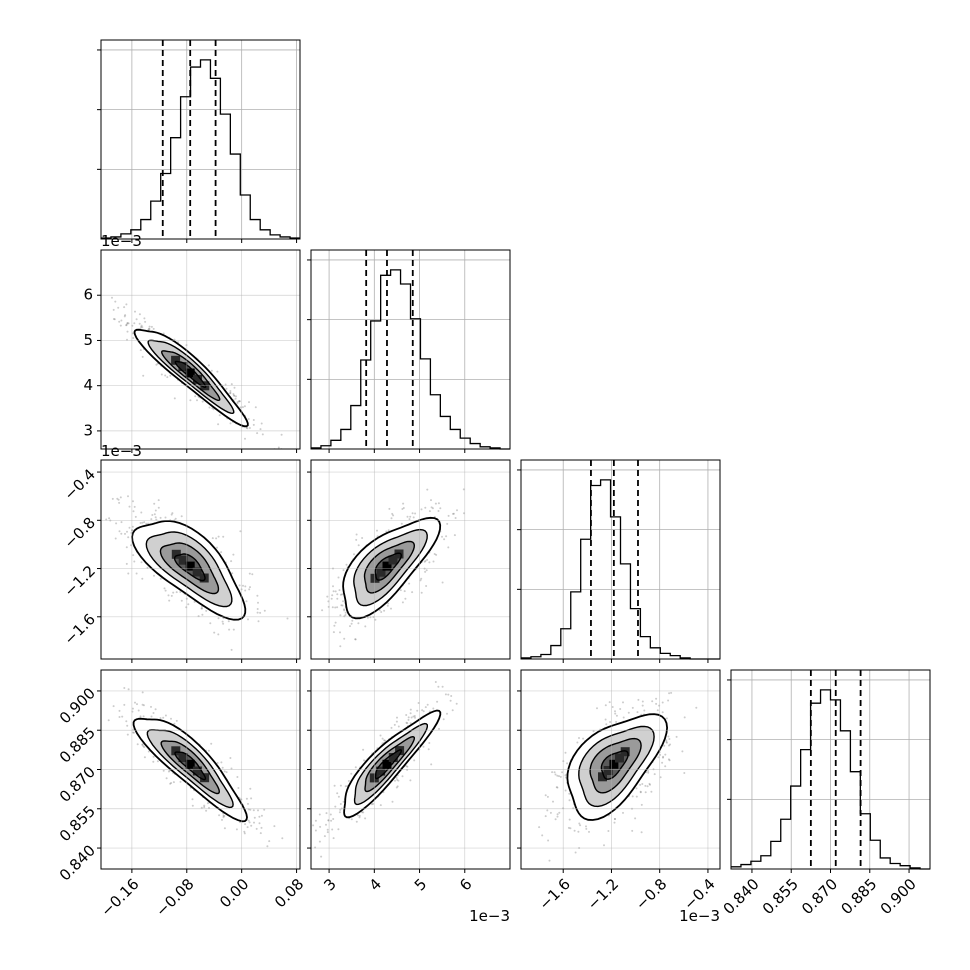 Image resolution: width=970 pixels, height=970 pixels. I want to click on y-tick-label-p1: 3, so click(88, 430).